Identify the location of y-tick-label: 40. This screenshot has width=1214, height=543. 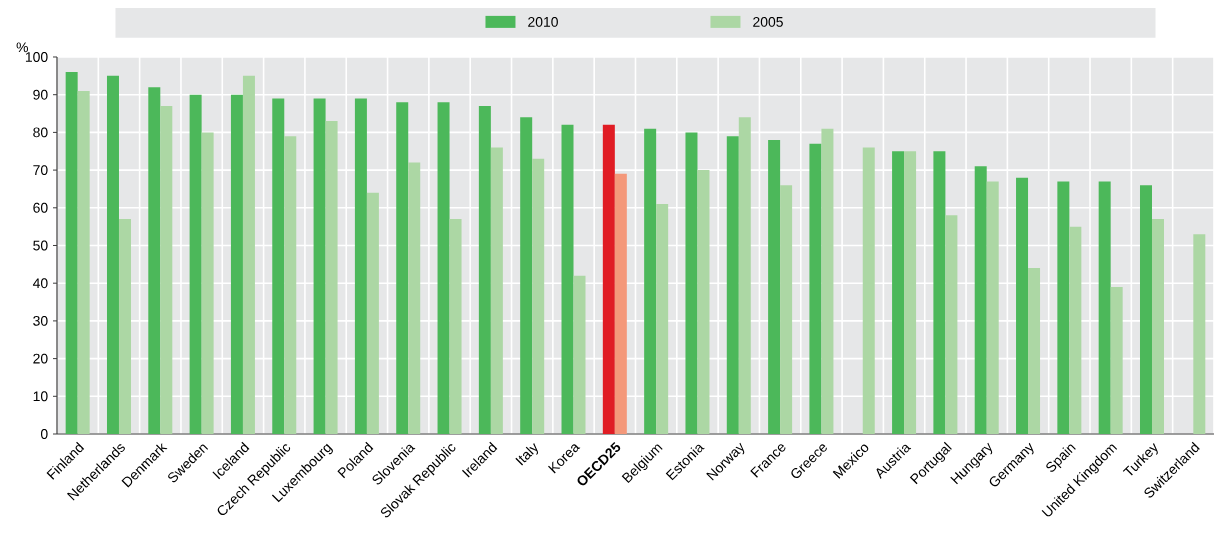
(40, 283).